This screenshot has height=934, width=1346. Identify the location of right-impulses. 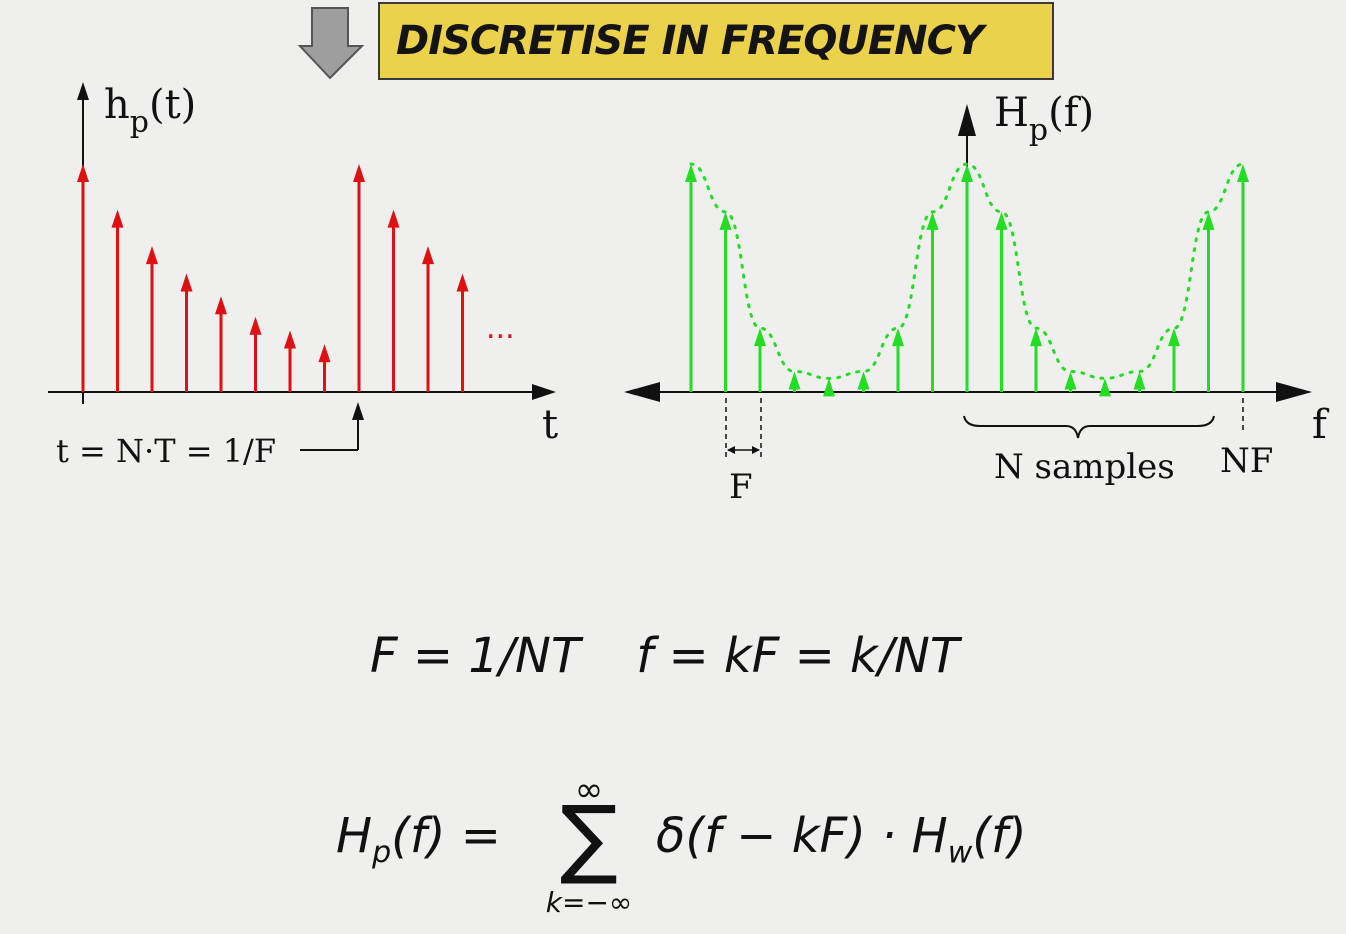
(967, 280).